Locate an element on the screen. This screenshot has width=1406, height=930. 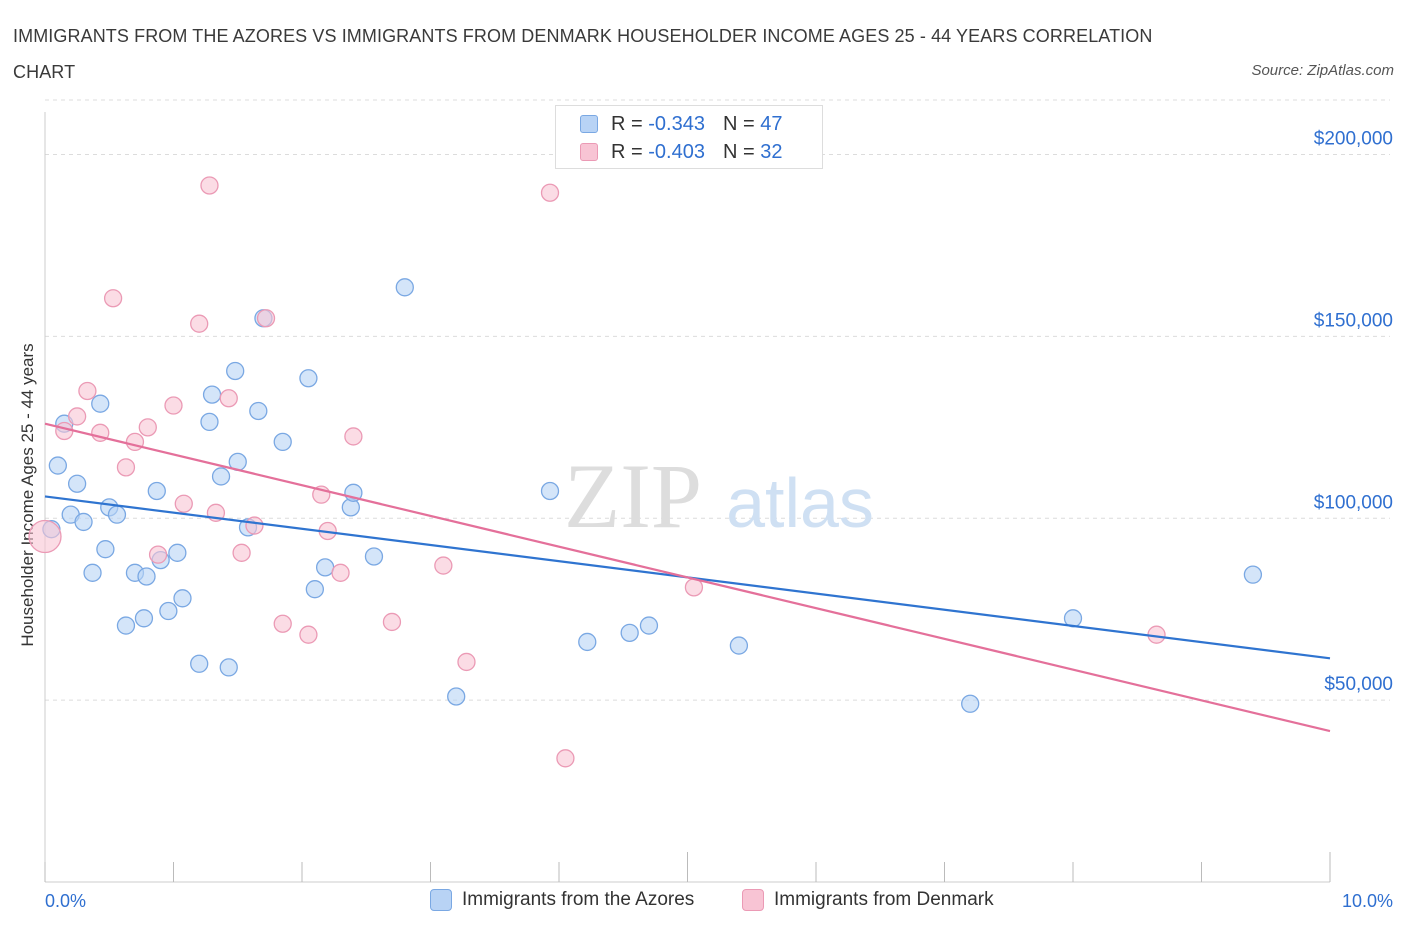
watermark: ZIP atlas is located at coordinates (719, 496).